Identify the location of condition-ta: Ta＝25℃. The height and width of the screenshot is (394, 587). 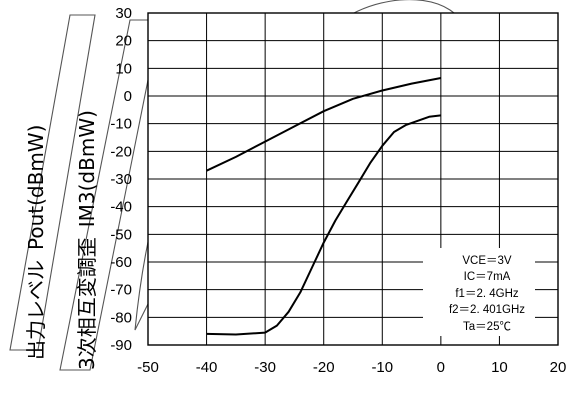
(487, 327).